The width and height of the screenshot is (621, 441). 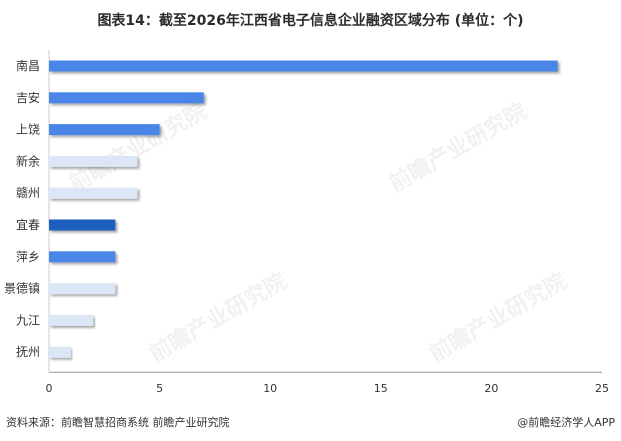 I want to click on category-label: 上饶, so click(x=28, y=130).